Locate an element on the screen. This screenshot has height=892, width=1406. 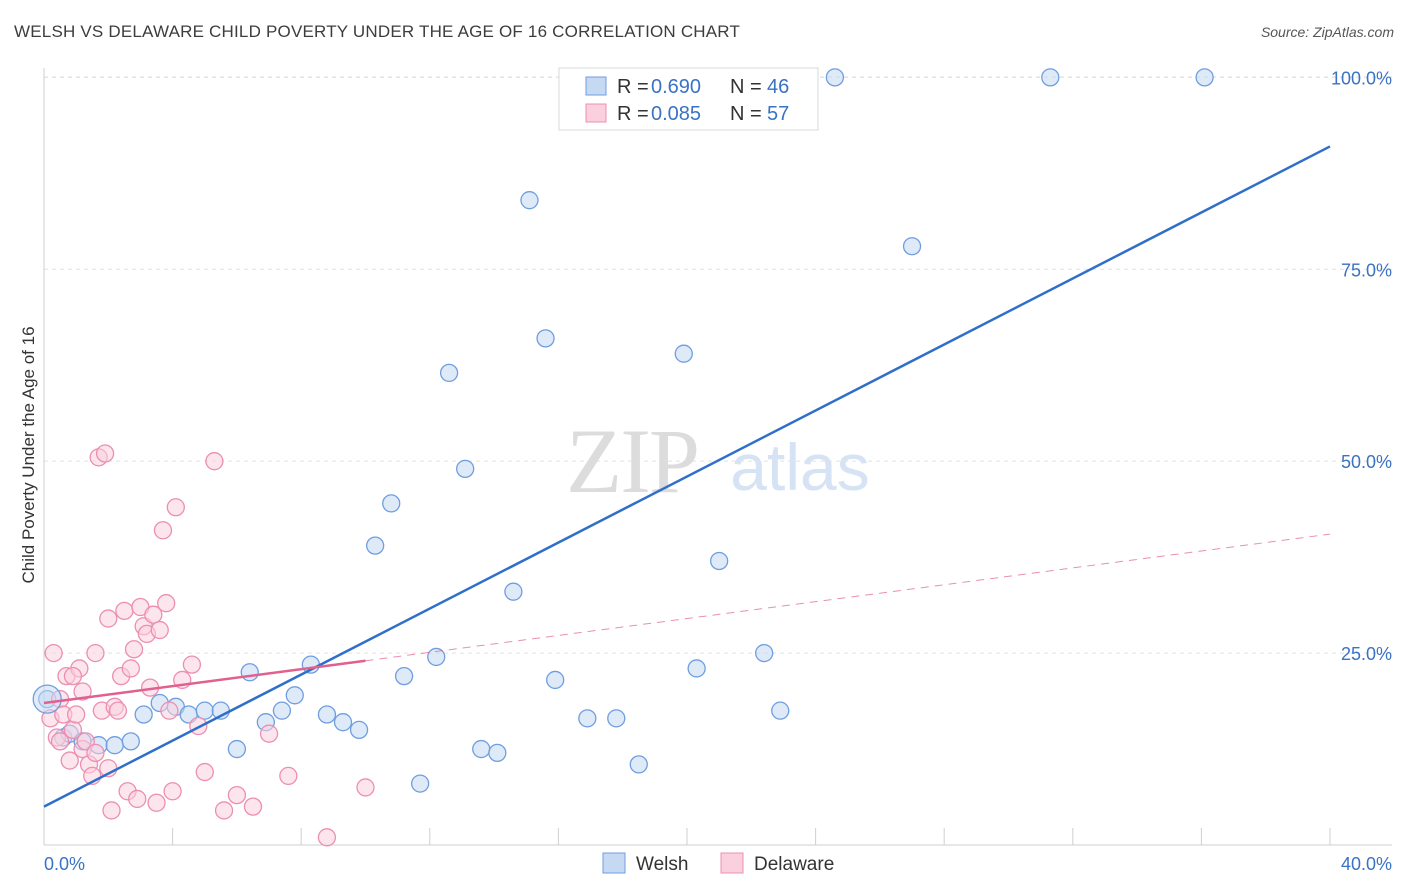
legend-n-label-welsh: N = is located at coordinates (746, 87).